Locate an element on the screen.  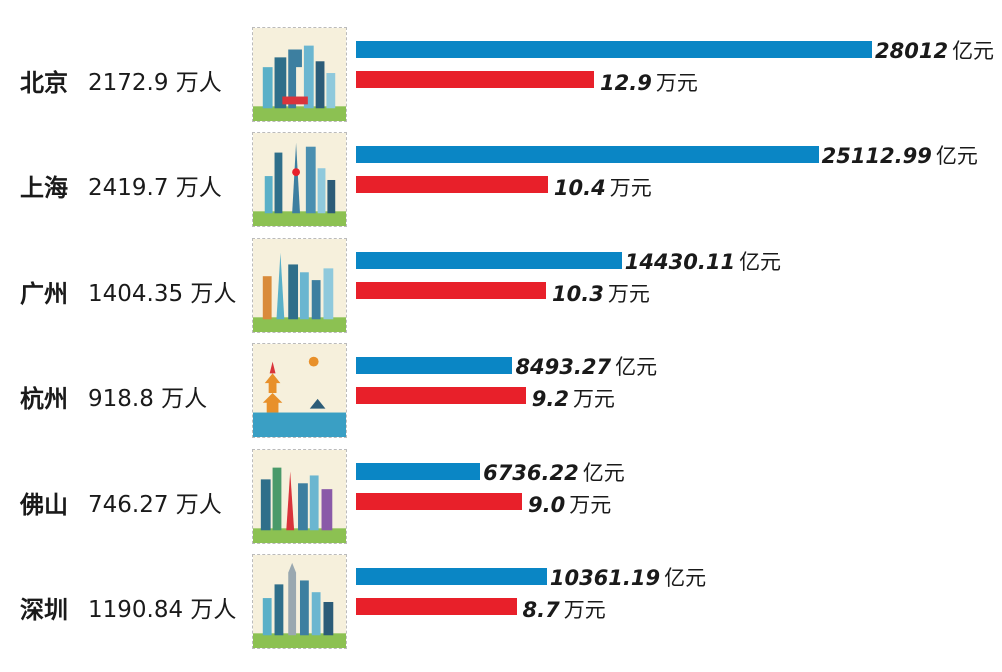
gdp-value-label: 6736.22 亿元 is located at coordinates (554, 472).